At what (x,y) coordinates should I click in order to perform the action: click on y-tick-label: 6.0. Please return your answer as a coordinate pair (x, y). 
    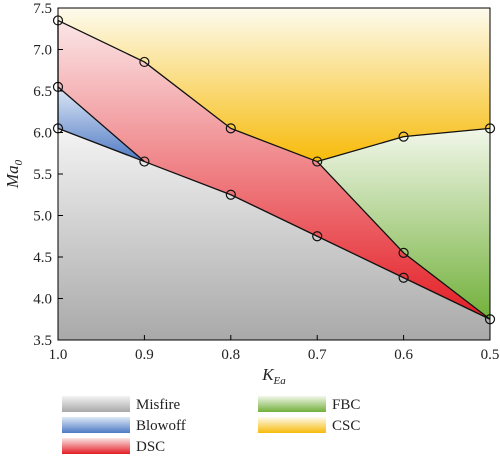
    Looking at the image, I should click on (42, 134).